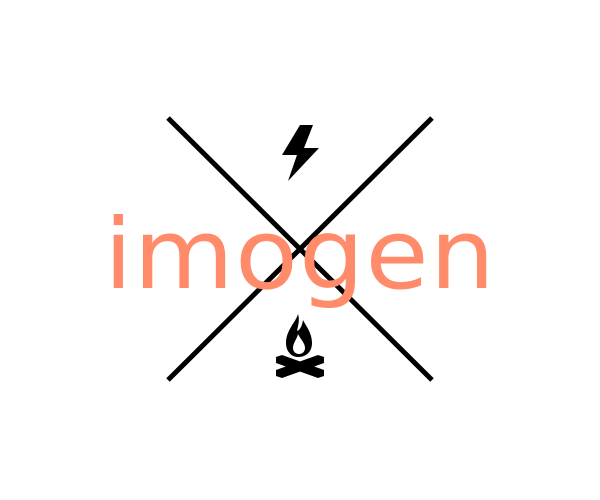  What do you see at coordinates (300, 153) in the screenshot?
I see `lightning-bolt-icon` at bounding box center [300, 153].